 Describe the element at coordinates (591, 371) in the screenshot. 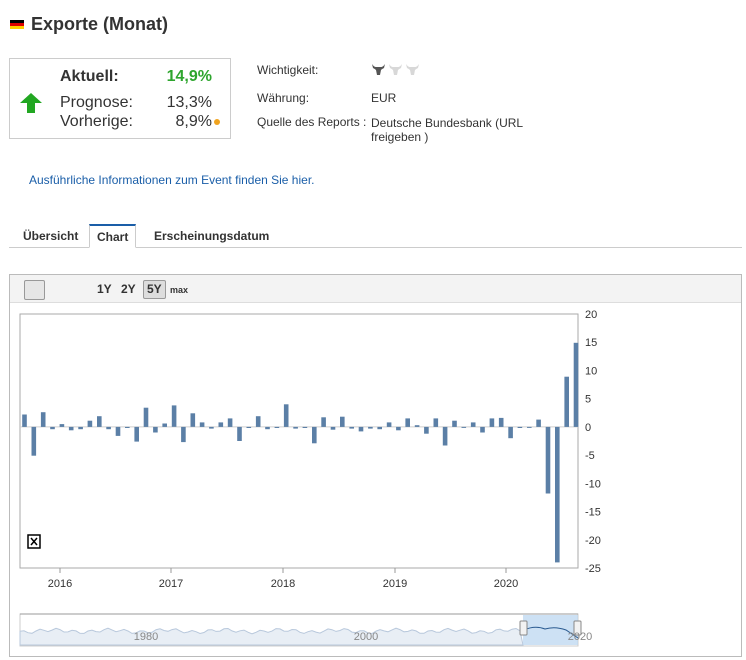

I see `y-tick-label: 10` at that location.